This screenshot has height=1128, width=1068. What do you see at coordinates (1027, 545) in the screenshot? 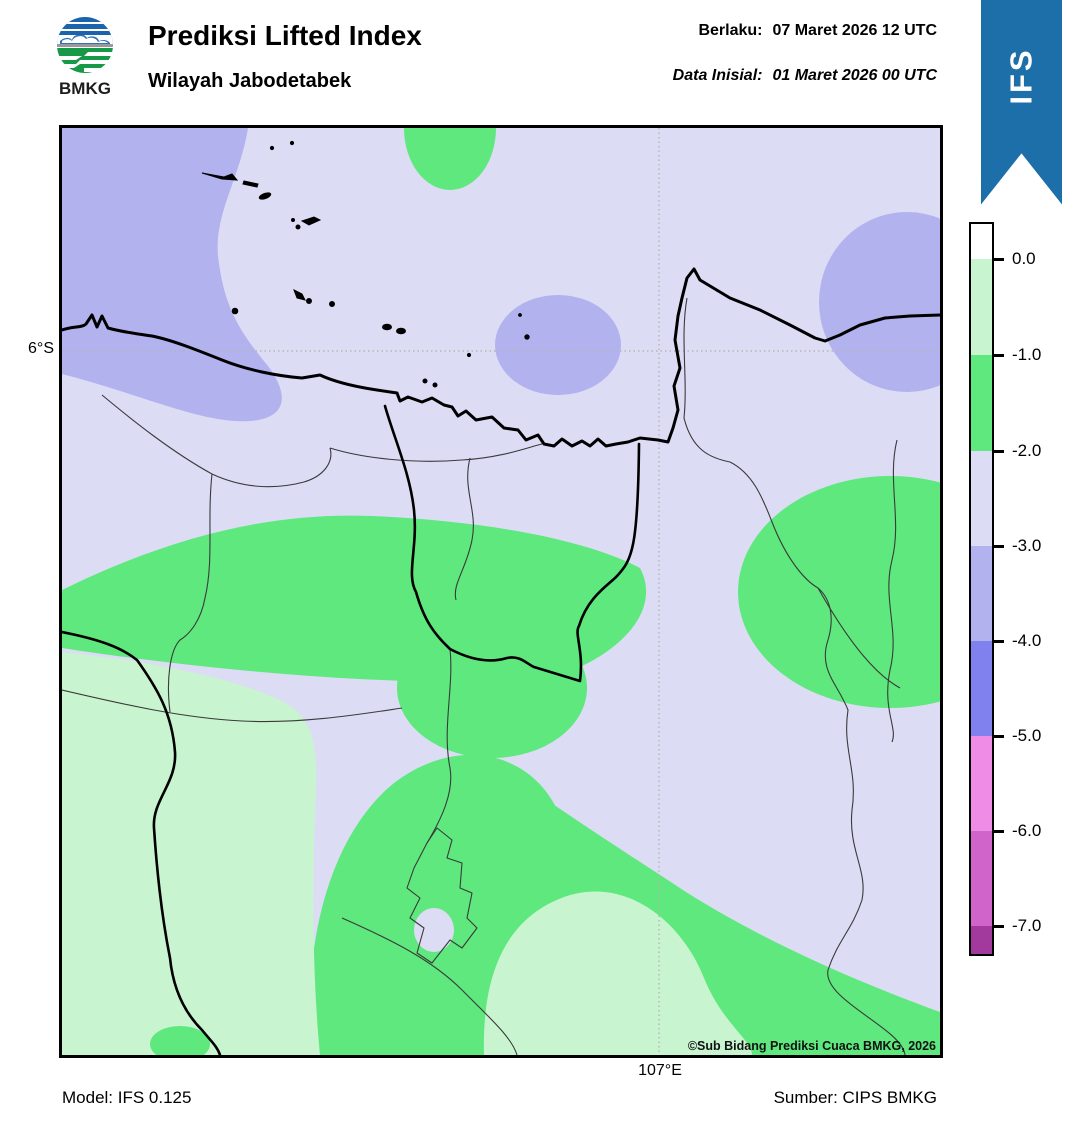
I see `colorbar-tick-label: -3.0` at bounding box center [1027, 545].